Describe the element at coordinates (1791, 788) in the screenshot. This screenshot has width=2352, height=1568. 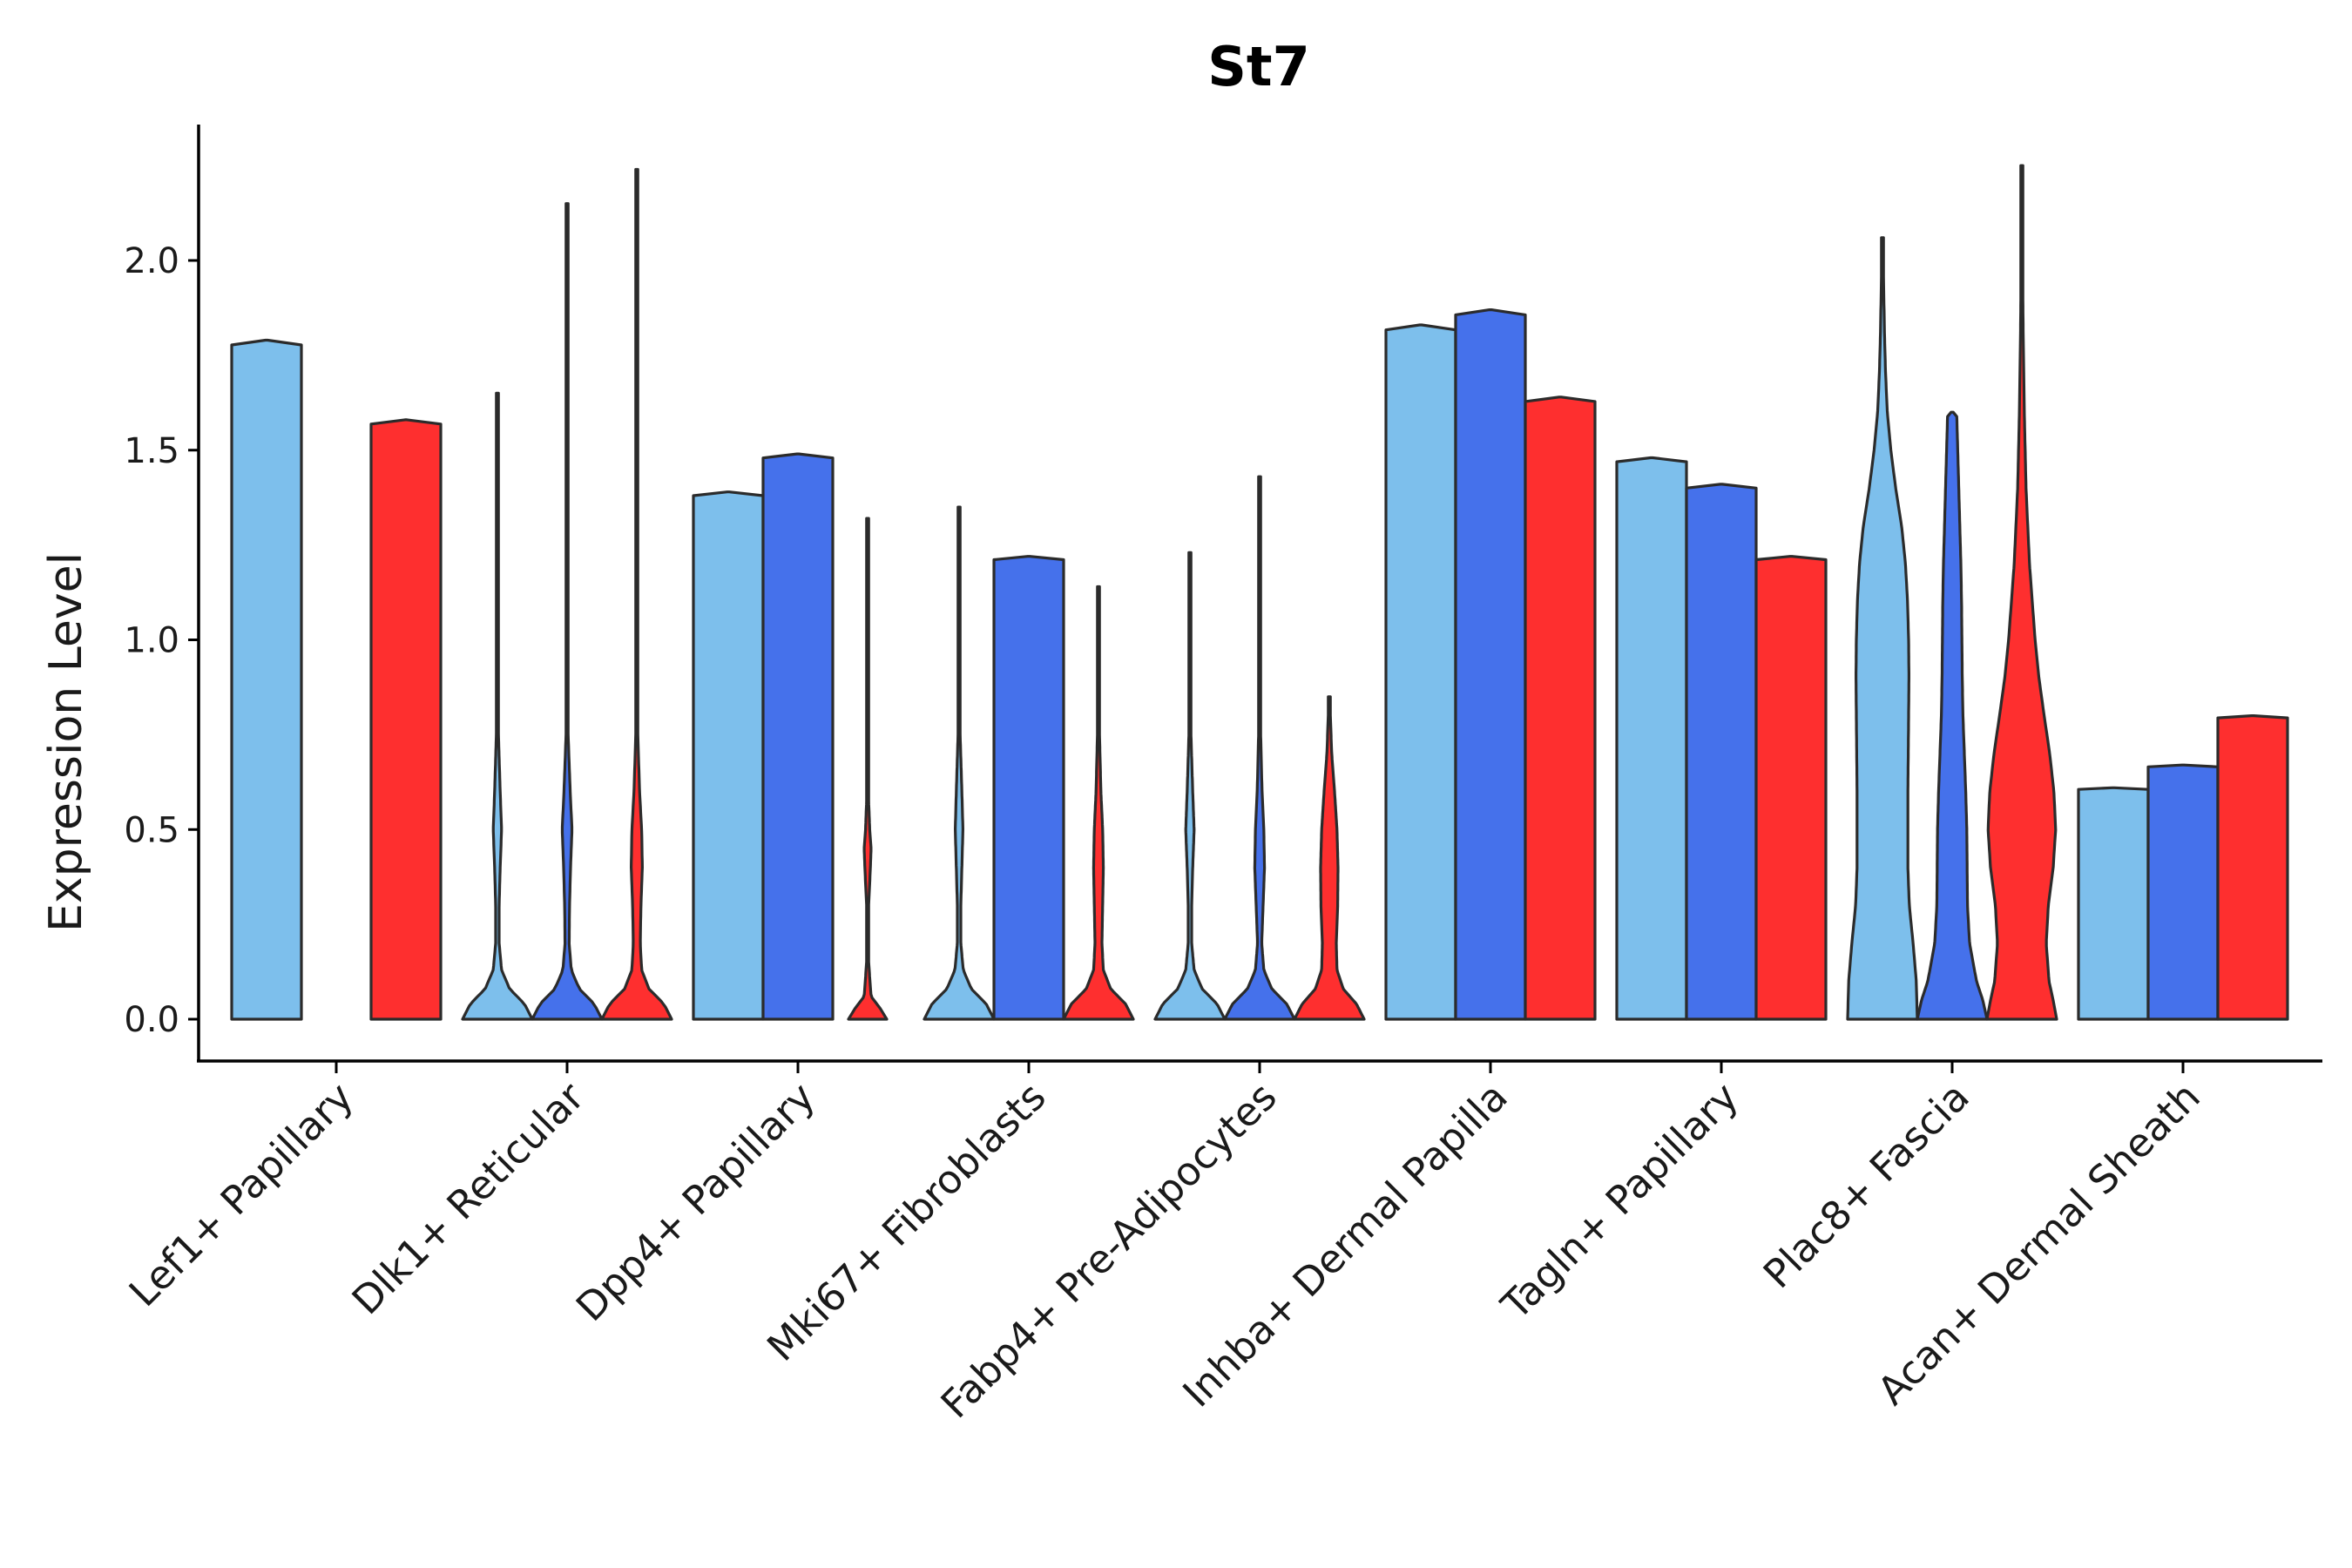
I see `violin-3-tagln-papillary` at that location.